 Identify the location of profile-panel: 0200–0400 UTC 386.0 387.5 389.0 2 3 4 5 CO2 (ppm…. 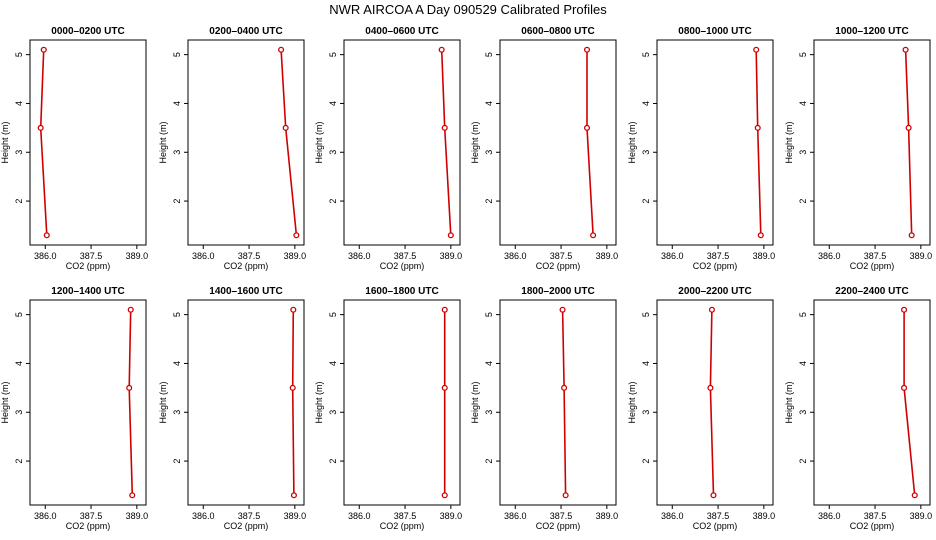
(232, 148).